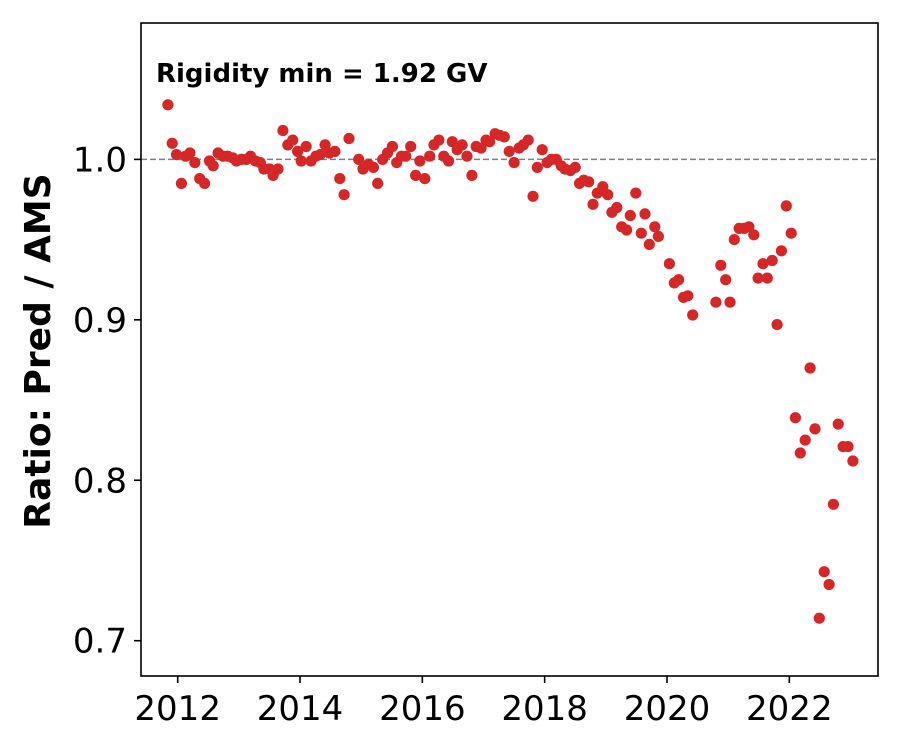  What do you see at coordinates (321, 74) in the screenshot?
I see `rigidity-annotation: Rigidity min = 1.92 GV` at bounding box center [321, 74].